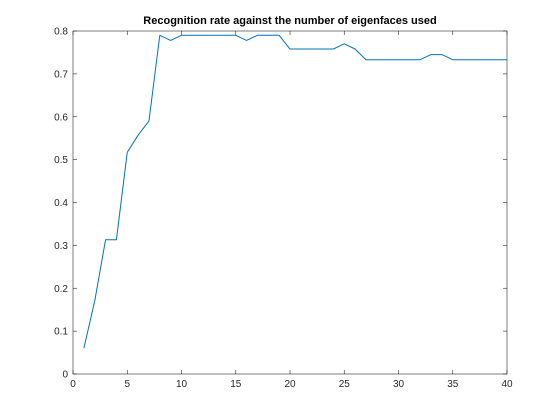 The image size is (560, 420). I want to click on y-tick-label: 0.3, so click(61, 246).